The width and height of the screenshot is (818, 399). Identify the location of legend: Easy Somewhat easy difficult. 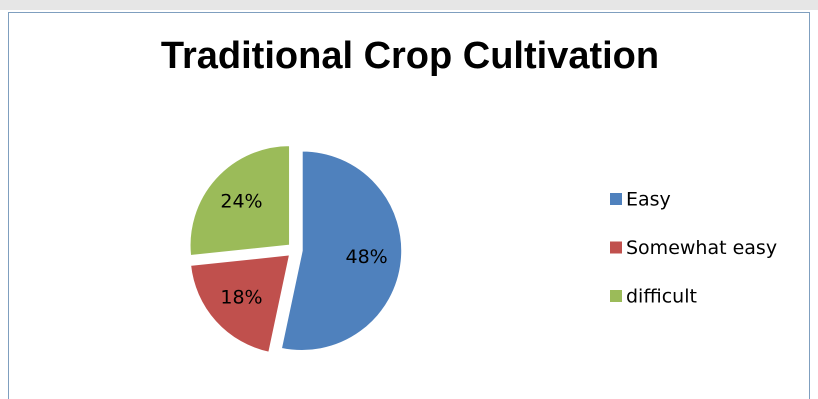
(693, 248).